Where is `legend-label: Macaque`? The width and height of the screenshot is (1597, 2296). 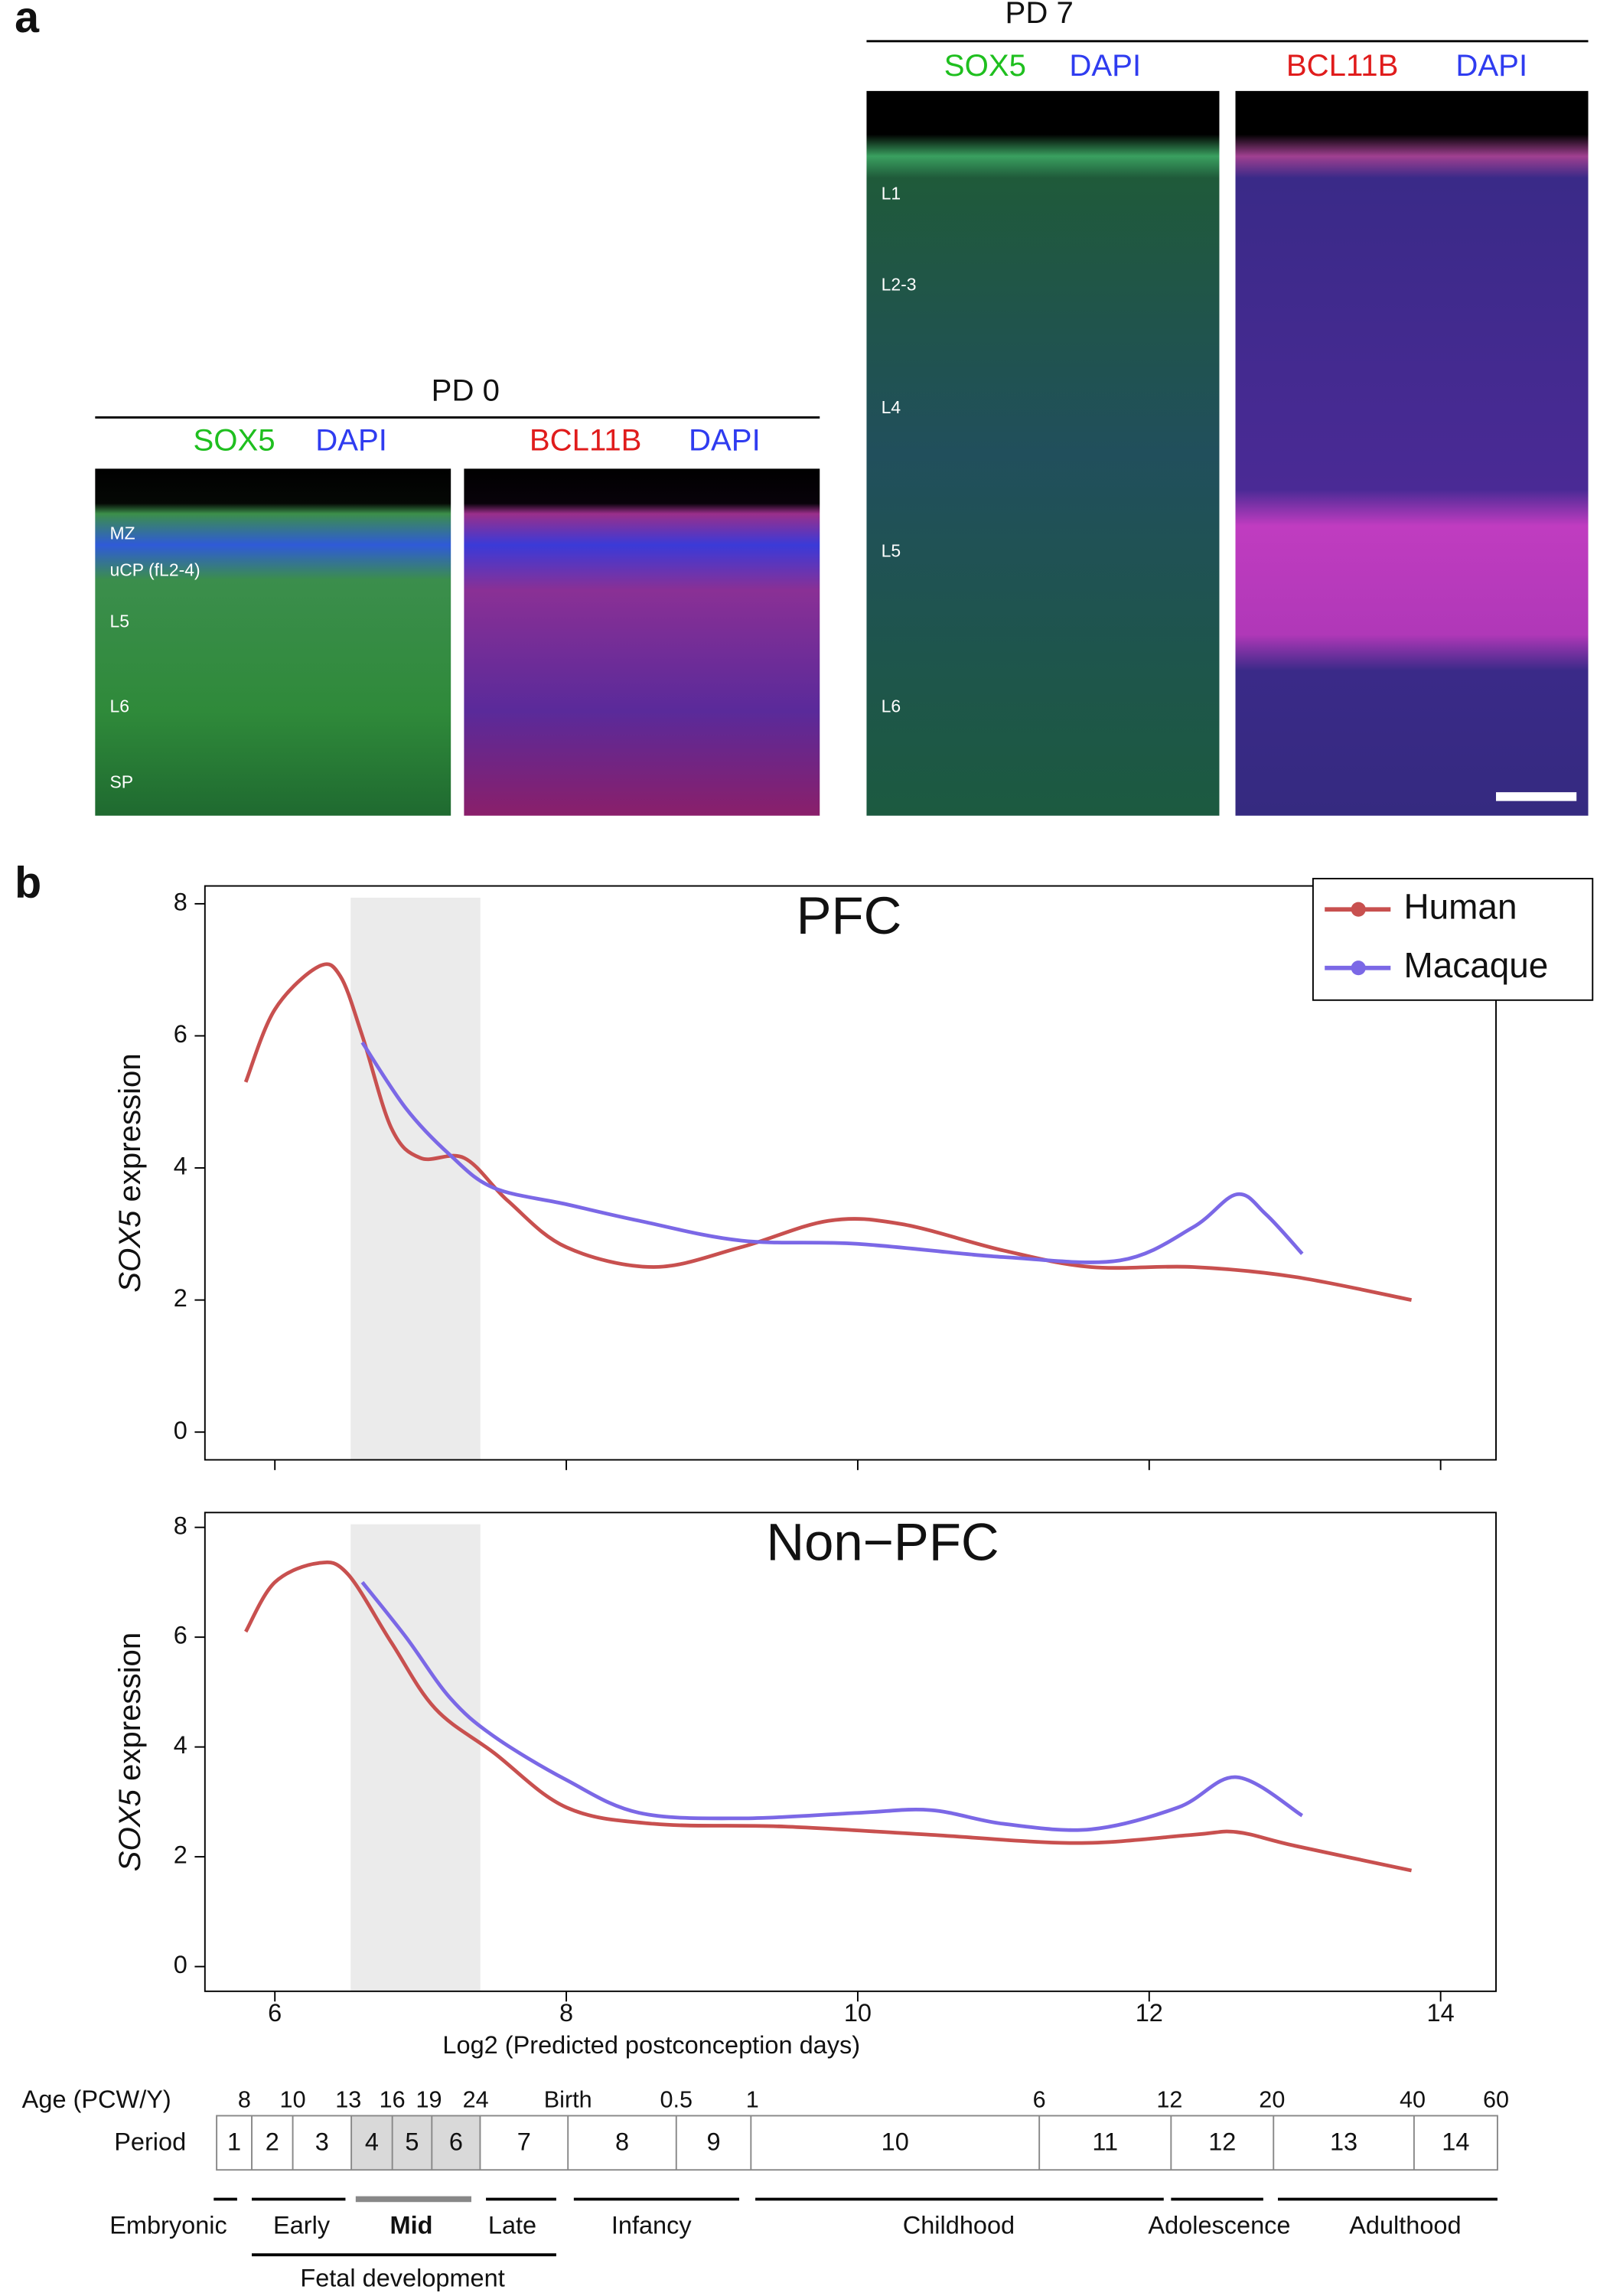
legend-label: Macaque is located at coordinates (1475, 965).